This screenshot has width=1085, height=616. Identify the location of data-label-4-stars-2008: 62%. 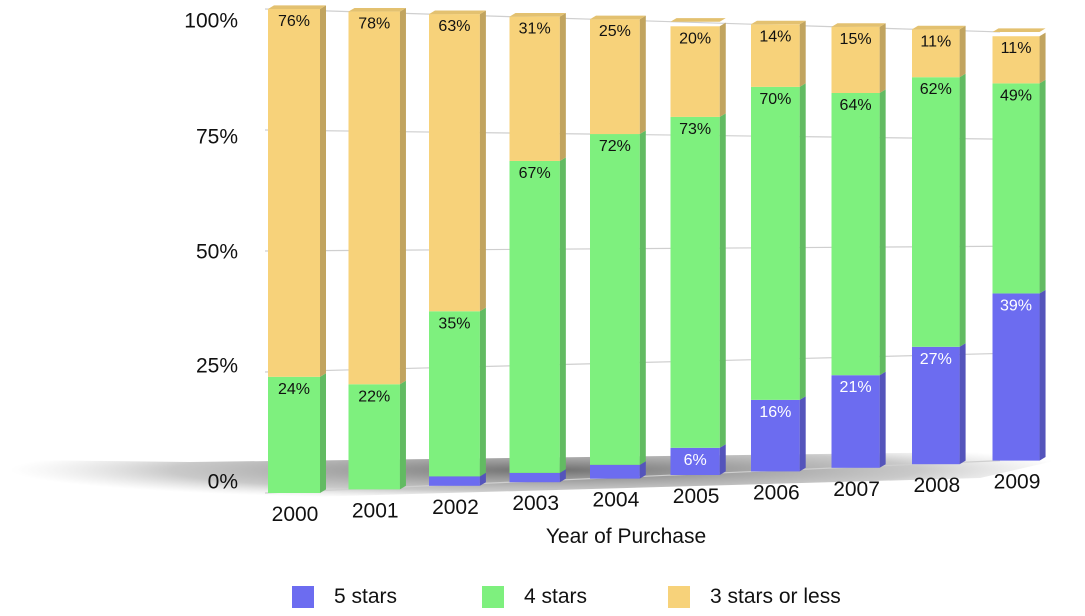
(936, 89).